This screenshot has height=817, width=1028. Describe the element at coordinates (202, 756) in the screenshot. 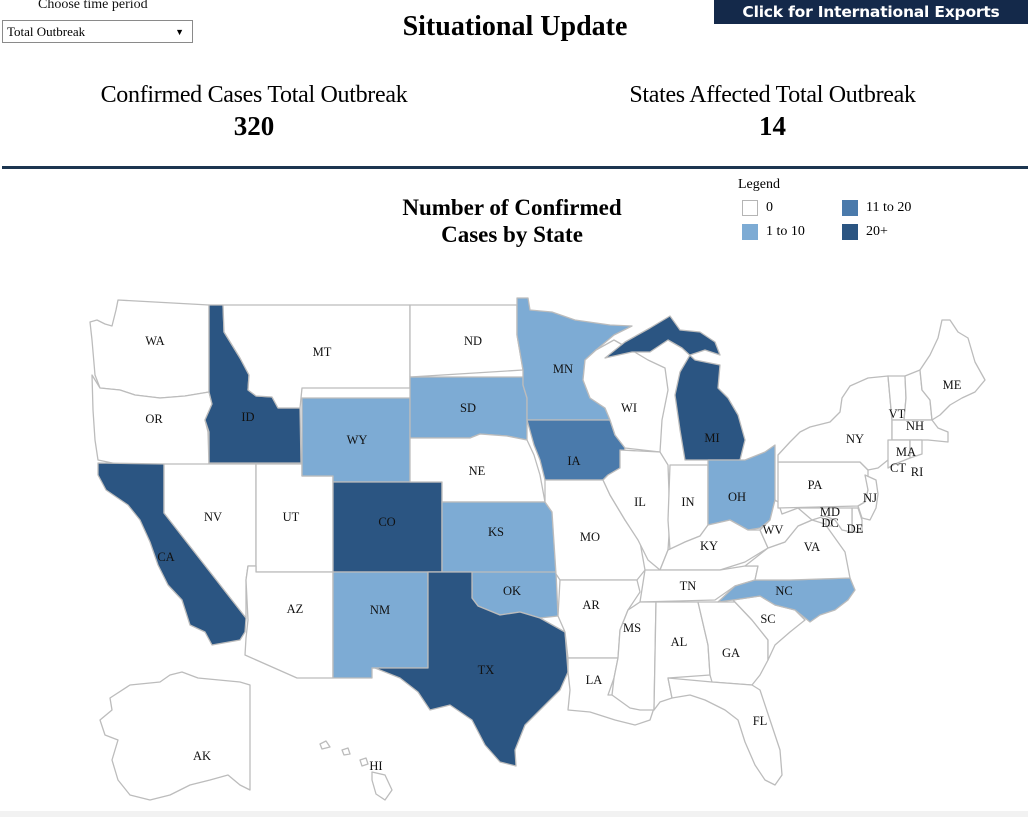

I see `label-AK: AK` at that location.